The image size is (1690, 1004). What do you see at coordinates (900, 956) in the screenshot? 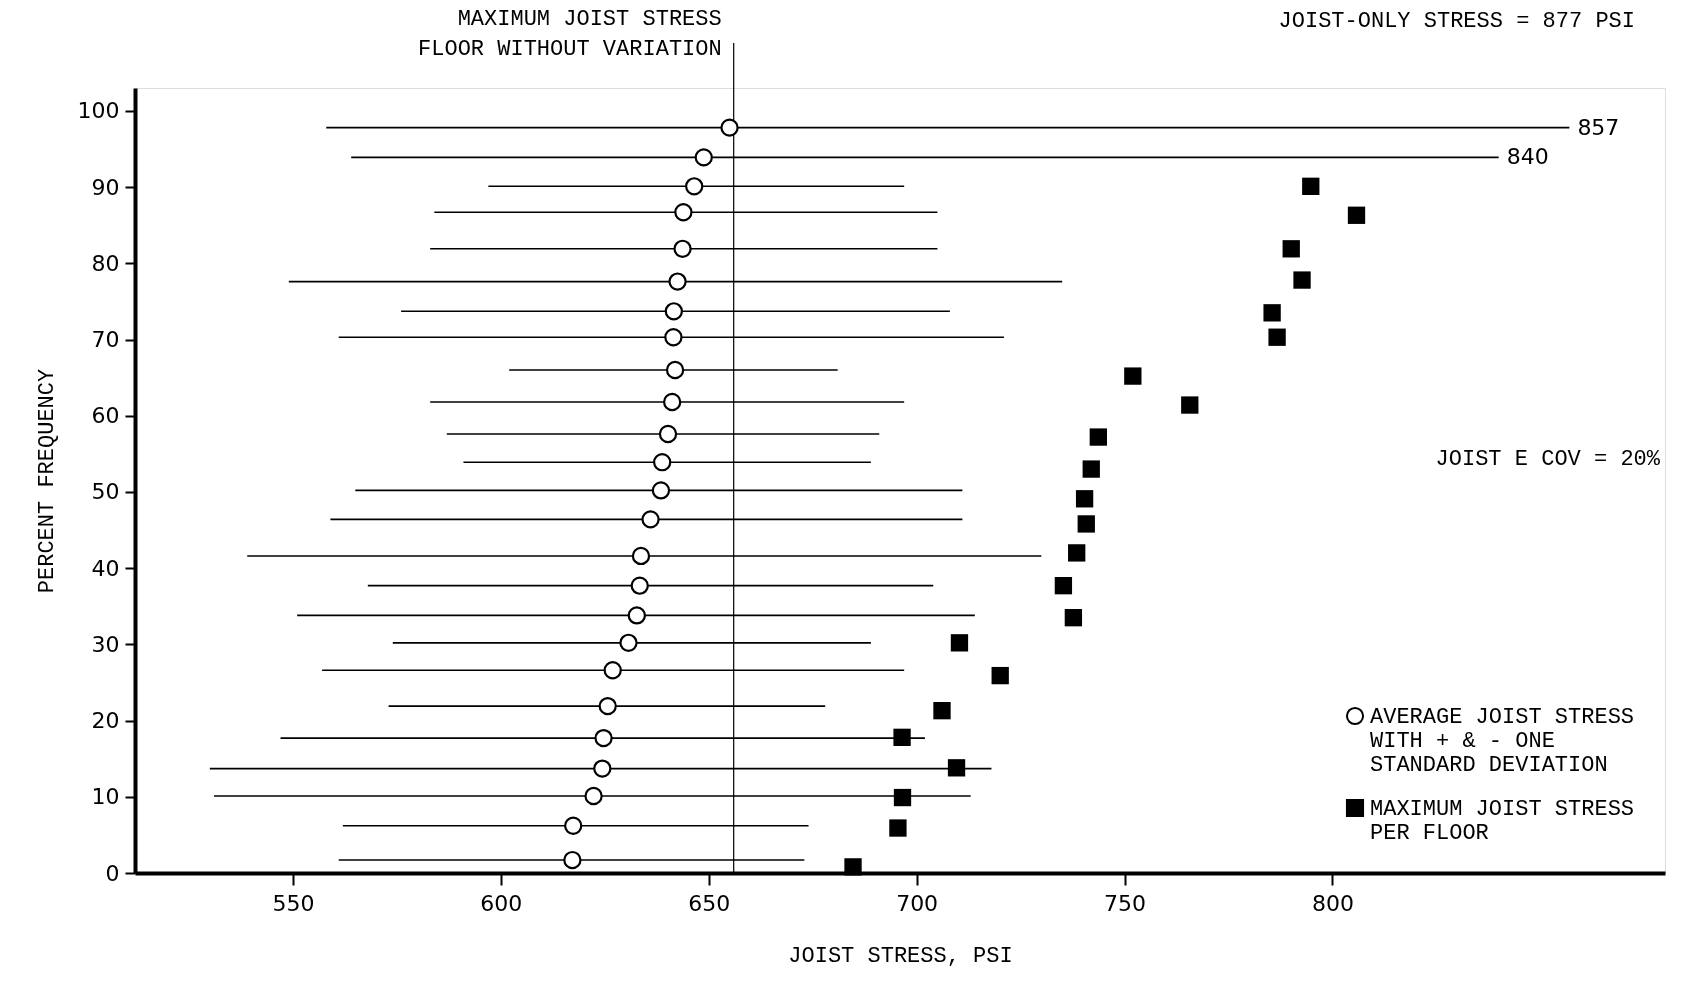
I see `x-axis-title: JOIST STRESS, PSI` at bounding box center [900, 956].